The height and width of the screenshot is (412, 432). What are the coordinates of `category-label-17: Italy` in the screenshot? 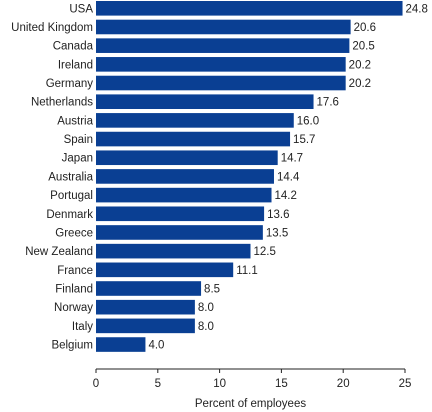 It's located at (82, 327).